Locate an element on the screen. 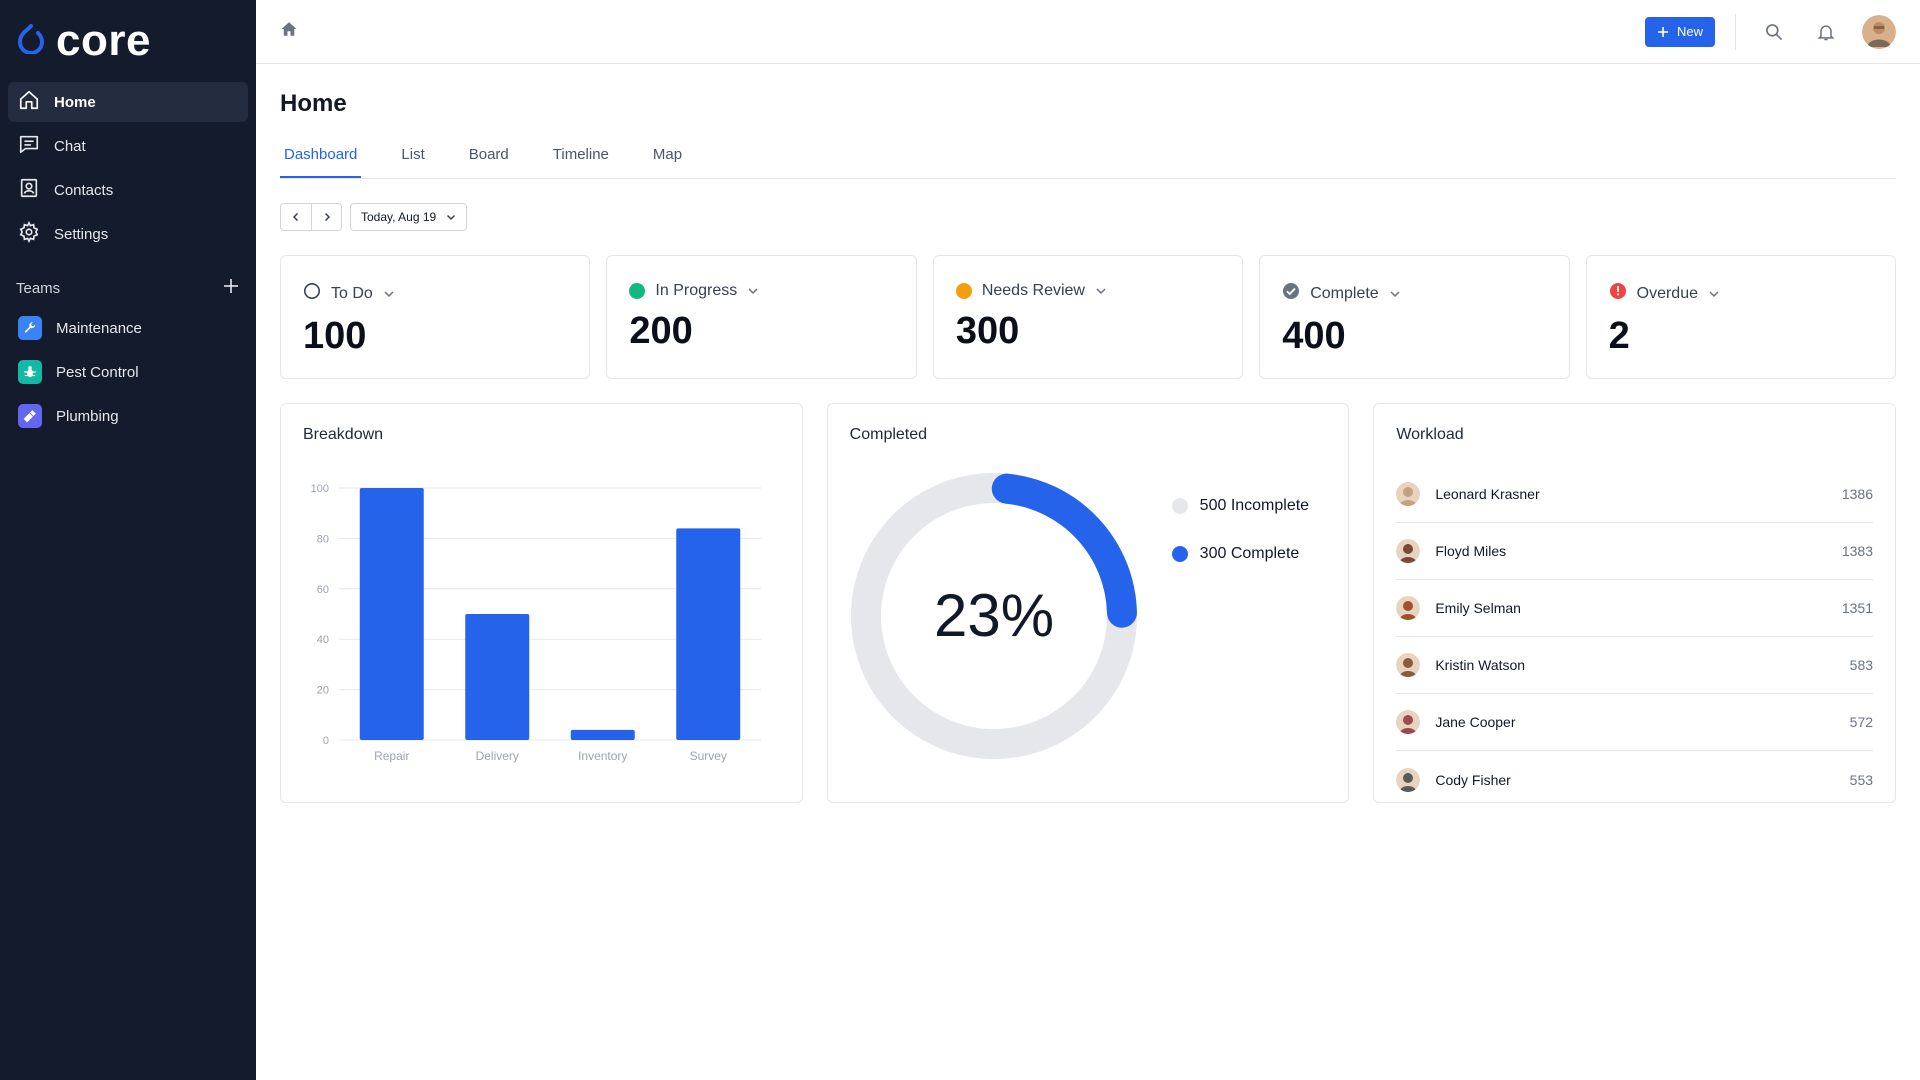  bar-inventory is located at coordinates (602, 734).